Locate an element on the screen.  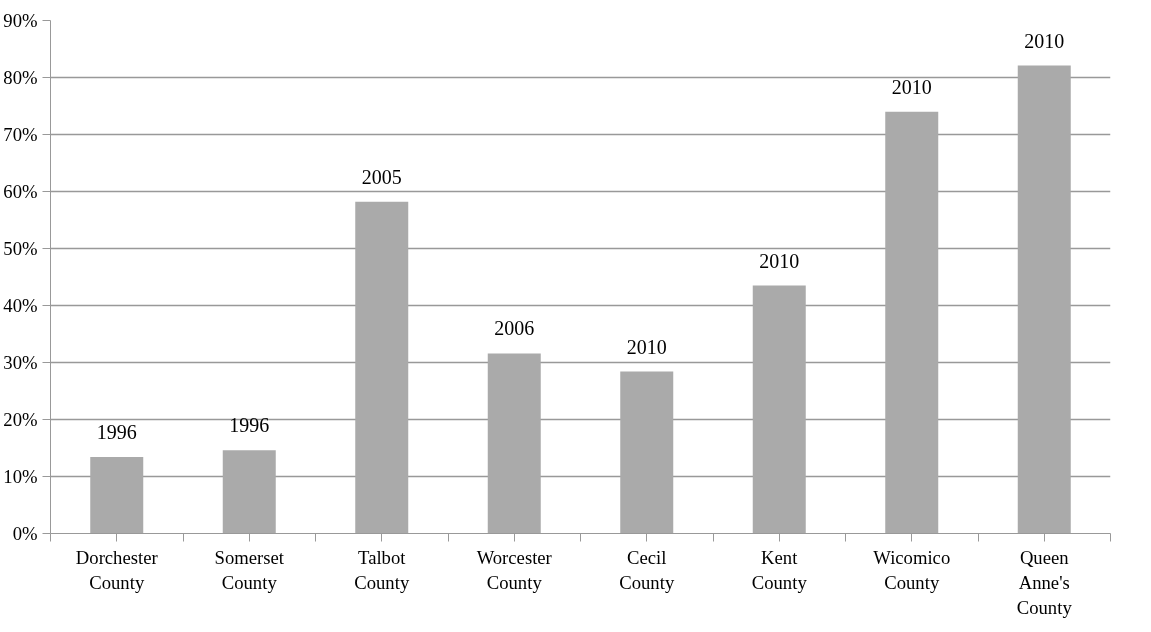
y-tick-label: 80% is located at coordinates (20, 77).